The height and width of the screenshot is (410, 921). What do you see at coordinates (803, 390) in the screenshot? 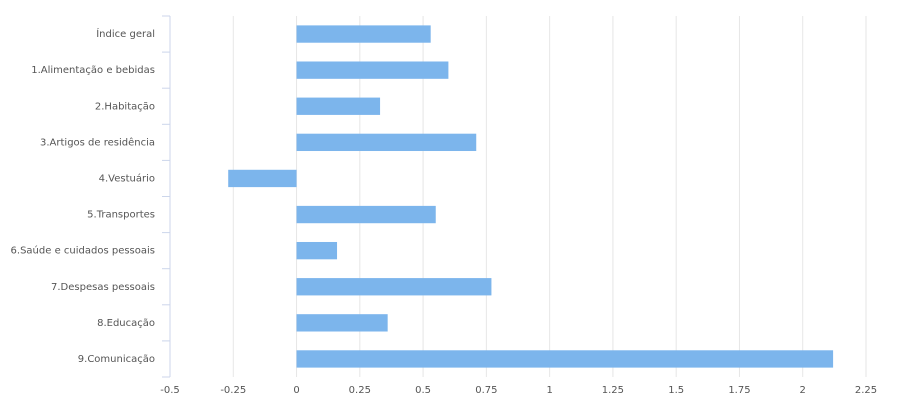
I see `x-tick-label: 2` at bounding box center [803, 390].